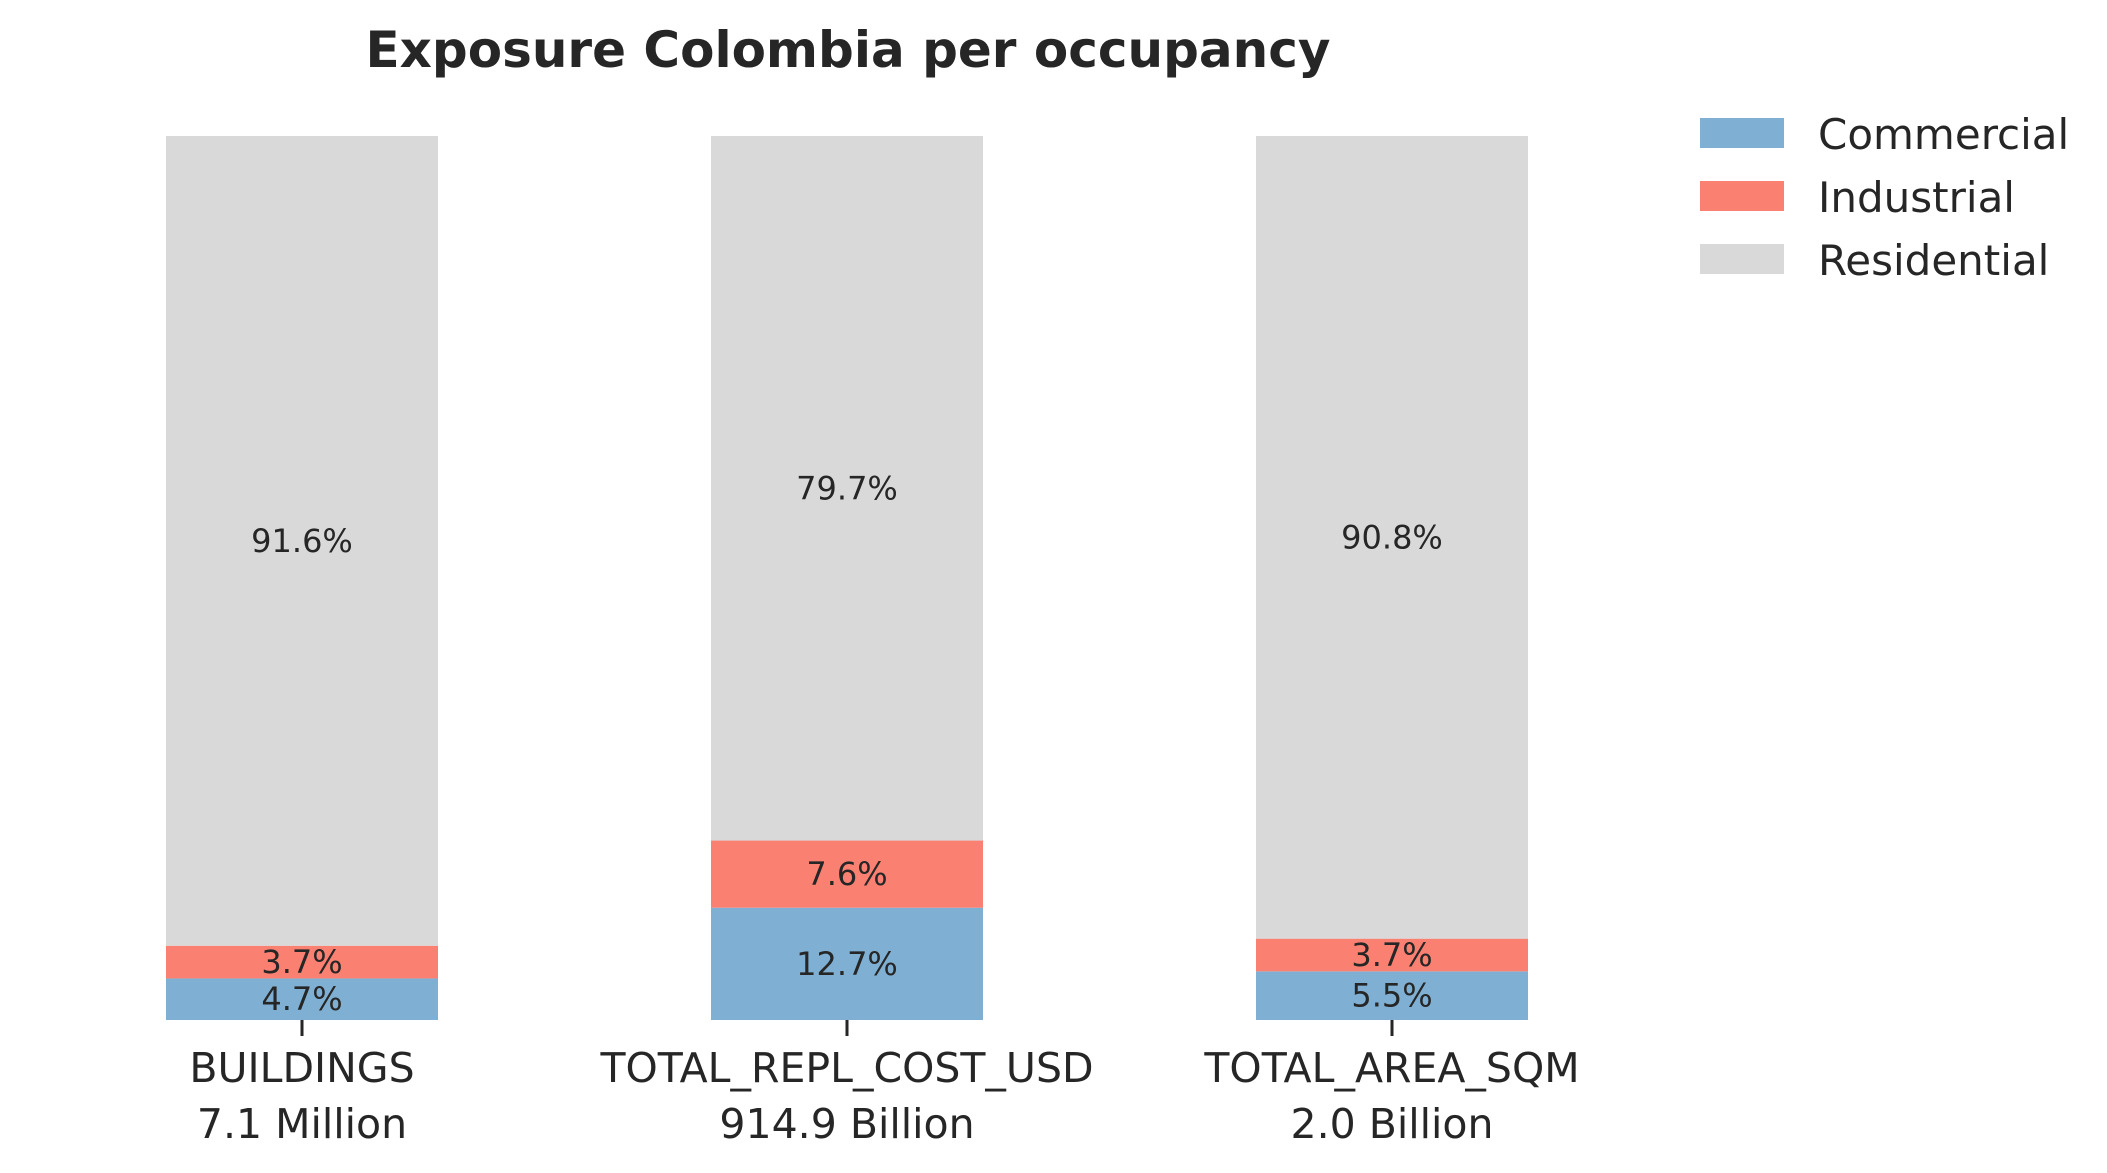 The image size is (2107, 1173). I want to click on bar-total-repl-cost-usd-commercial, so click(847, 963).